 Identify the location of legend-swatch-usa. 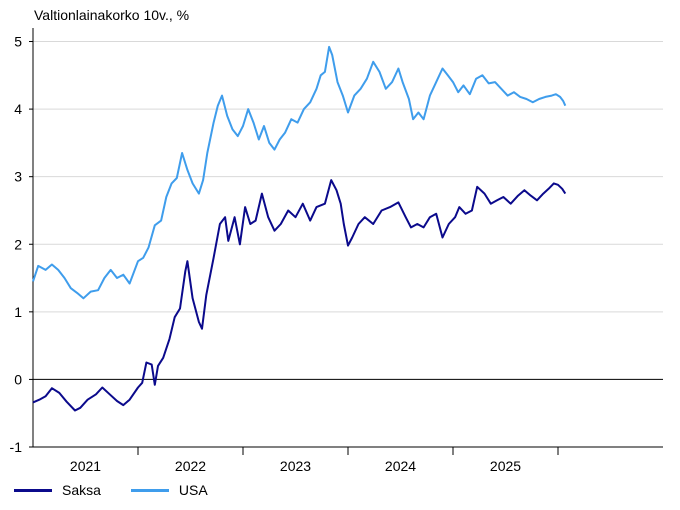
(149, 490).